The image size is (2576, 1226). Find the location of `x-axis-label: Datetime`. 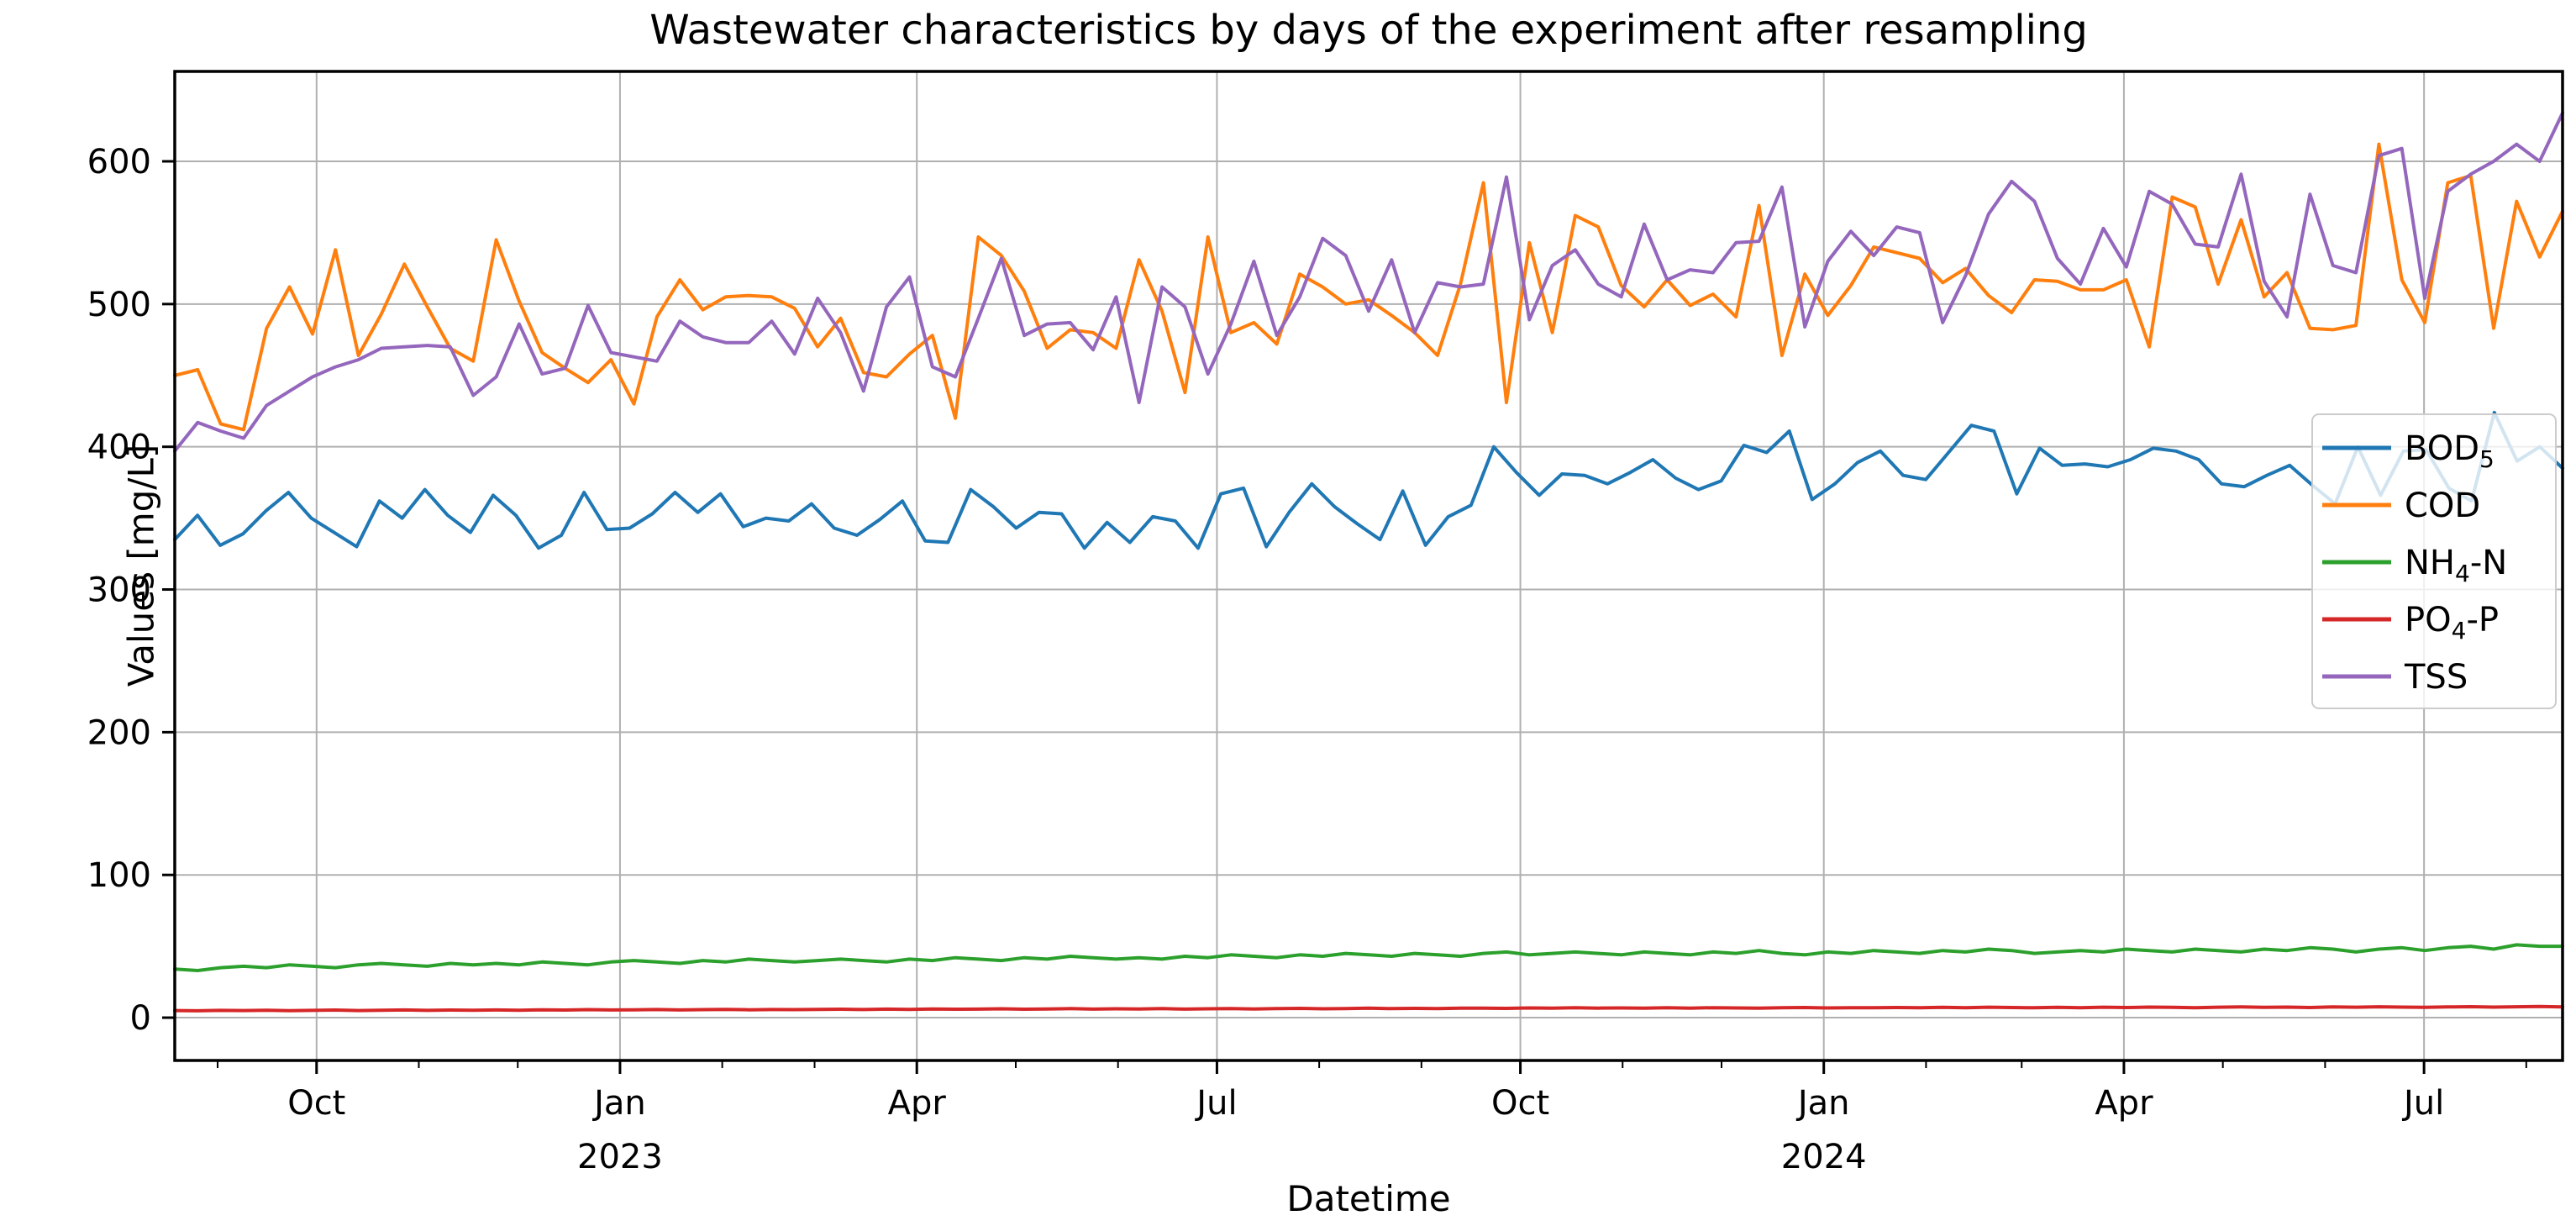

x-axis-label: Datetime is located at coordinates (1368, 1198).